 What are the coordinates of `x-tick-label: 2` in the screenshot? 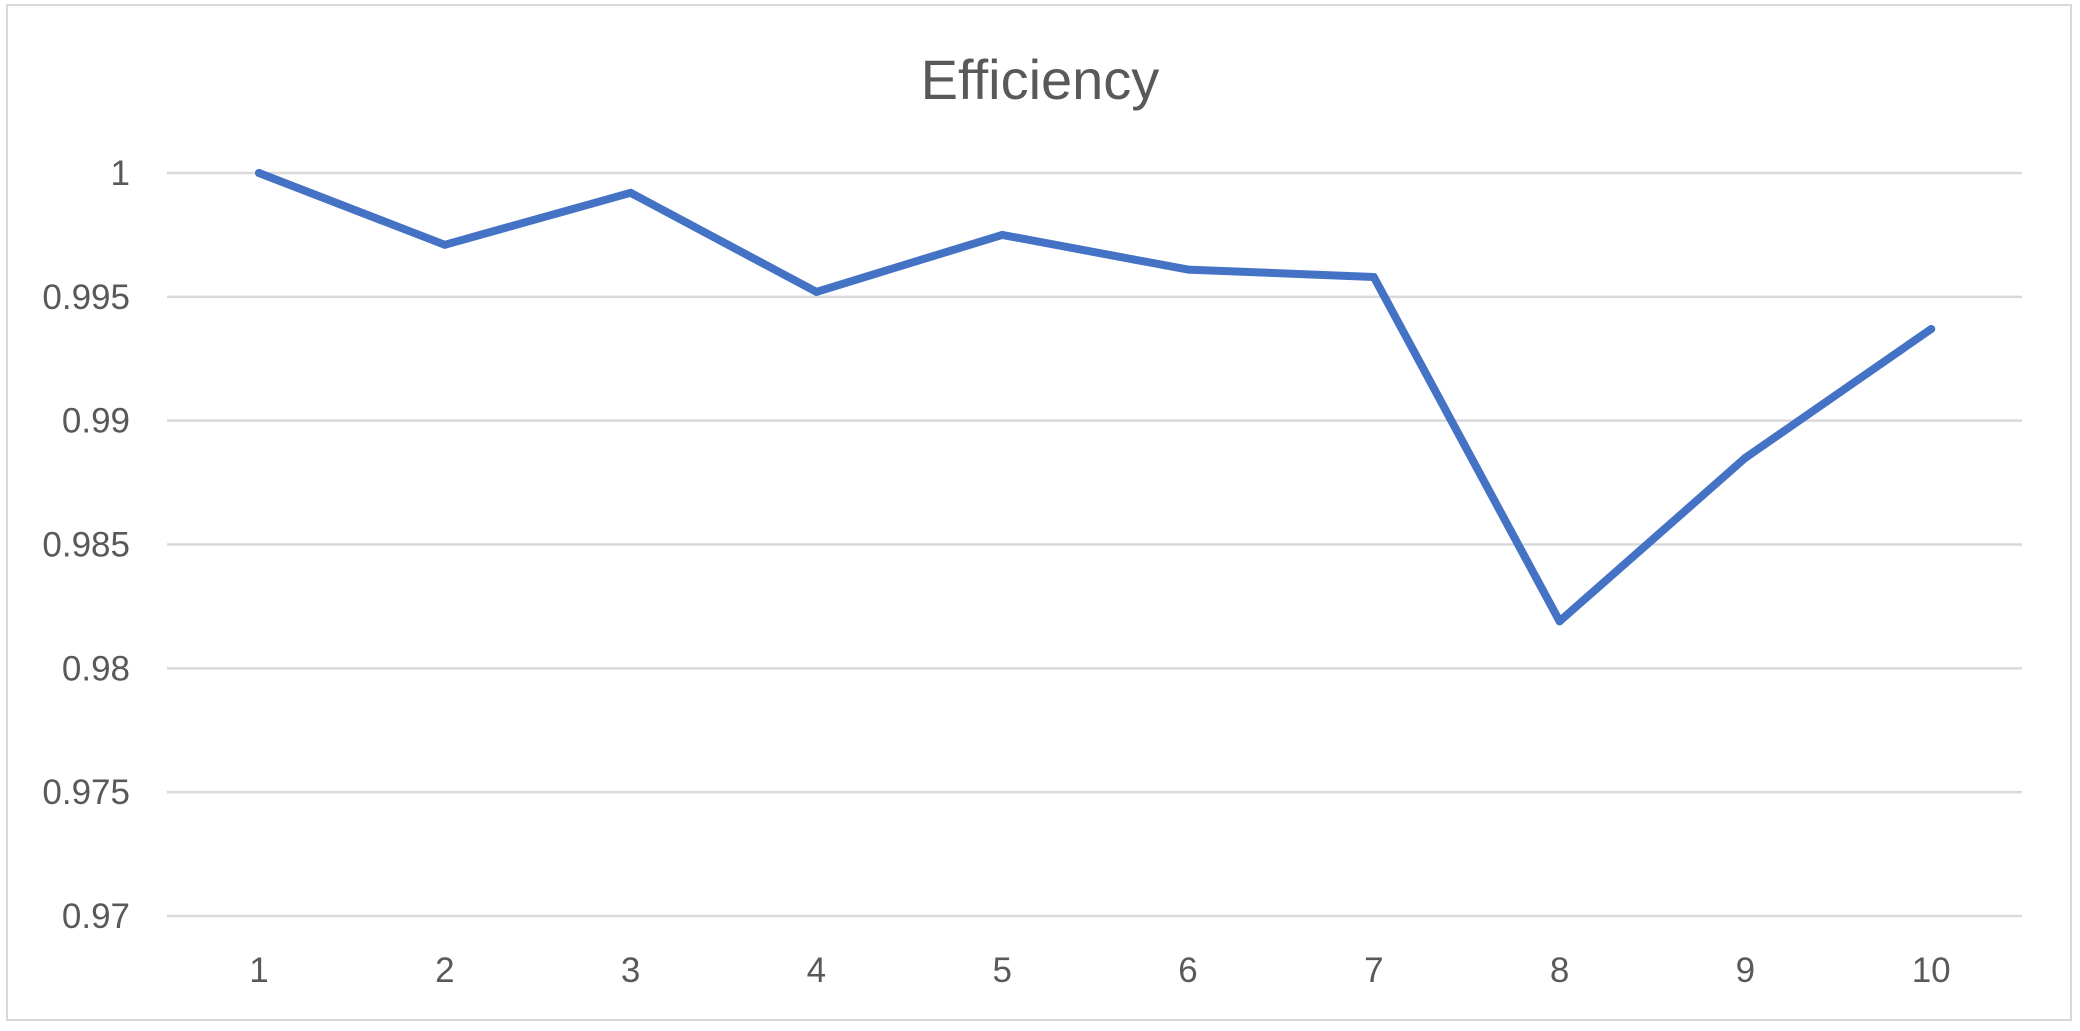 It's located at (444, 970).